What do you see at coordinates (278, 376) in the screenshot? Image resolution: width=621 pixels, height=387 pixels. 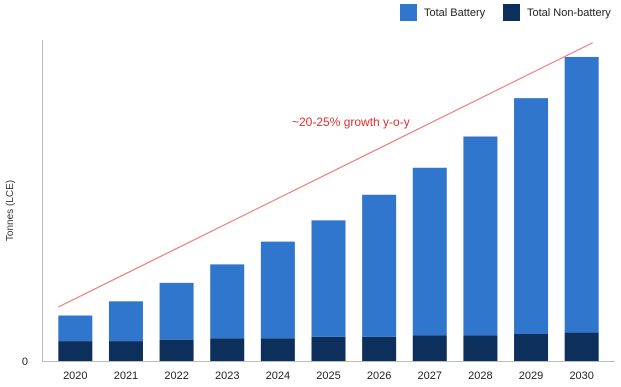 I see `x-tick-label-2024: 2024` at bounding box center [278, 376].